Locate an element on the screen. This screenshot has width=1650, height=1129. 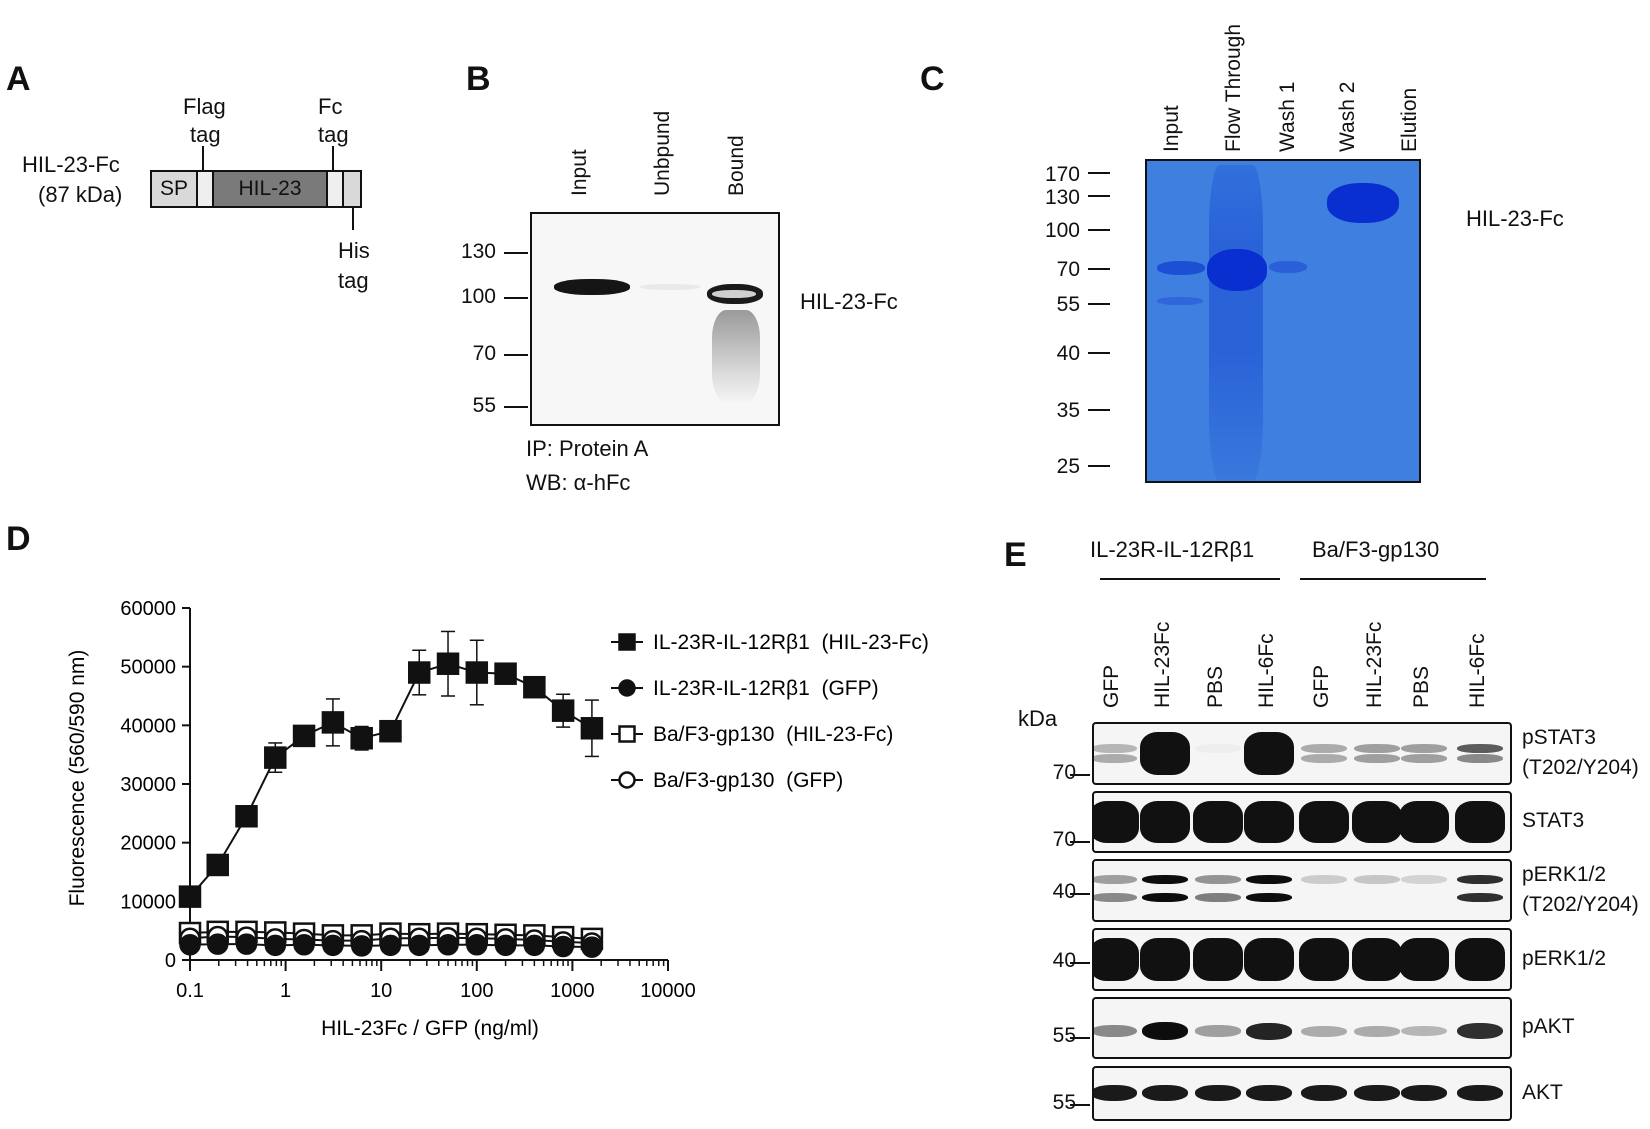
his-tag-label: His is located at coordinates (354, 250).